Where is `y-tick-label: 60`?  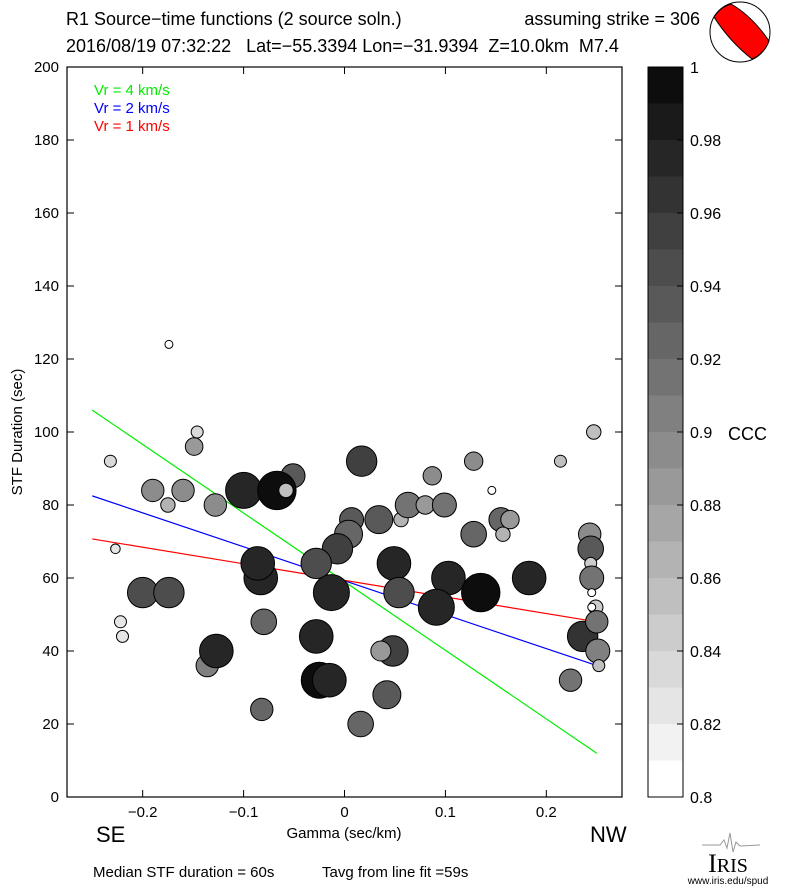
y-tick-label: 60 is located at coordinates (50, 578).